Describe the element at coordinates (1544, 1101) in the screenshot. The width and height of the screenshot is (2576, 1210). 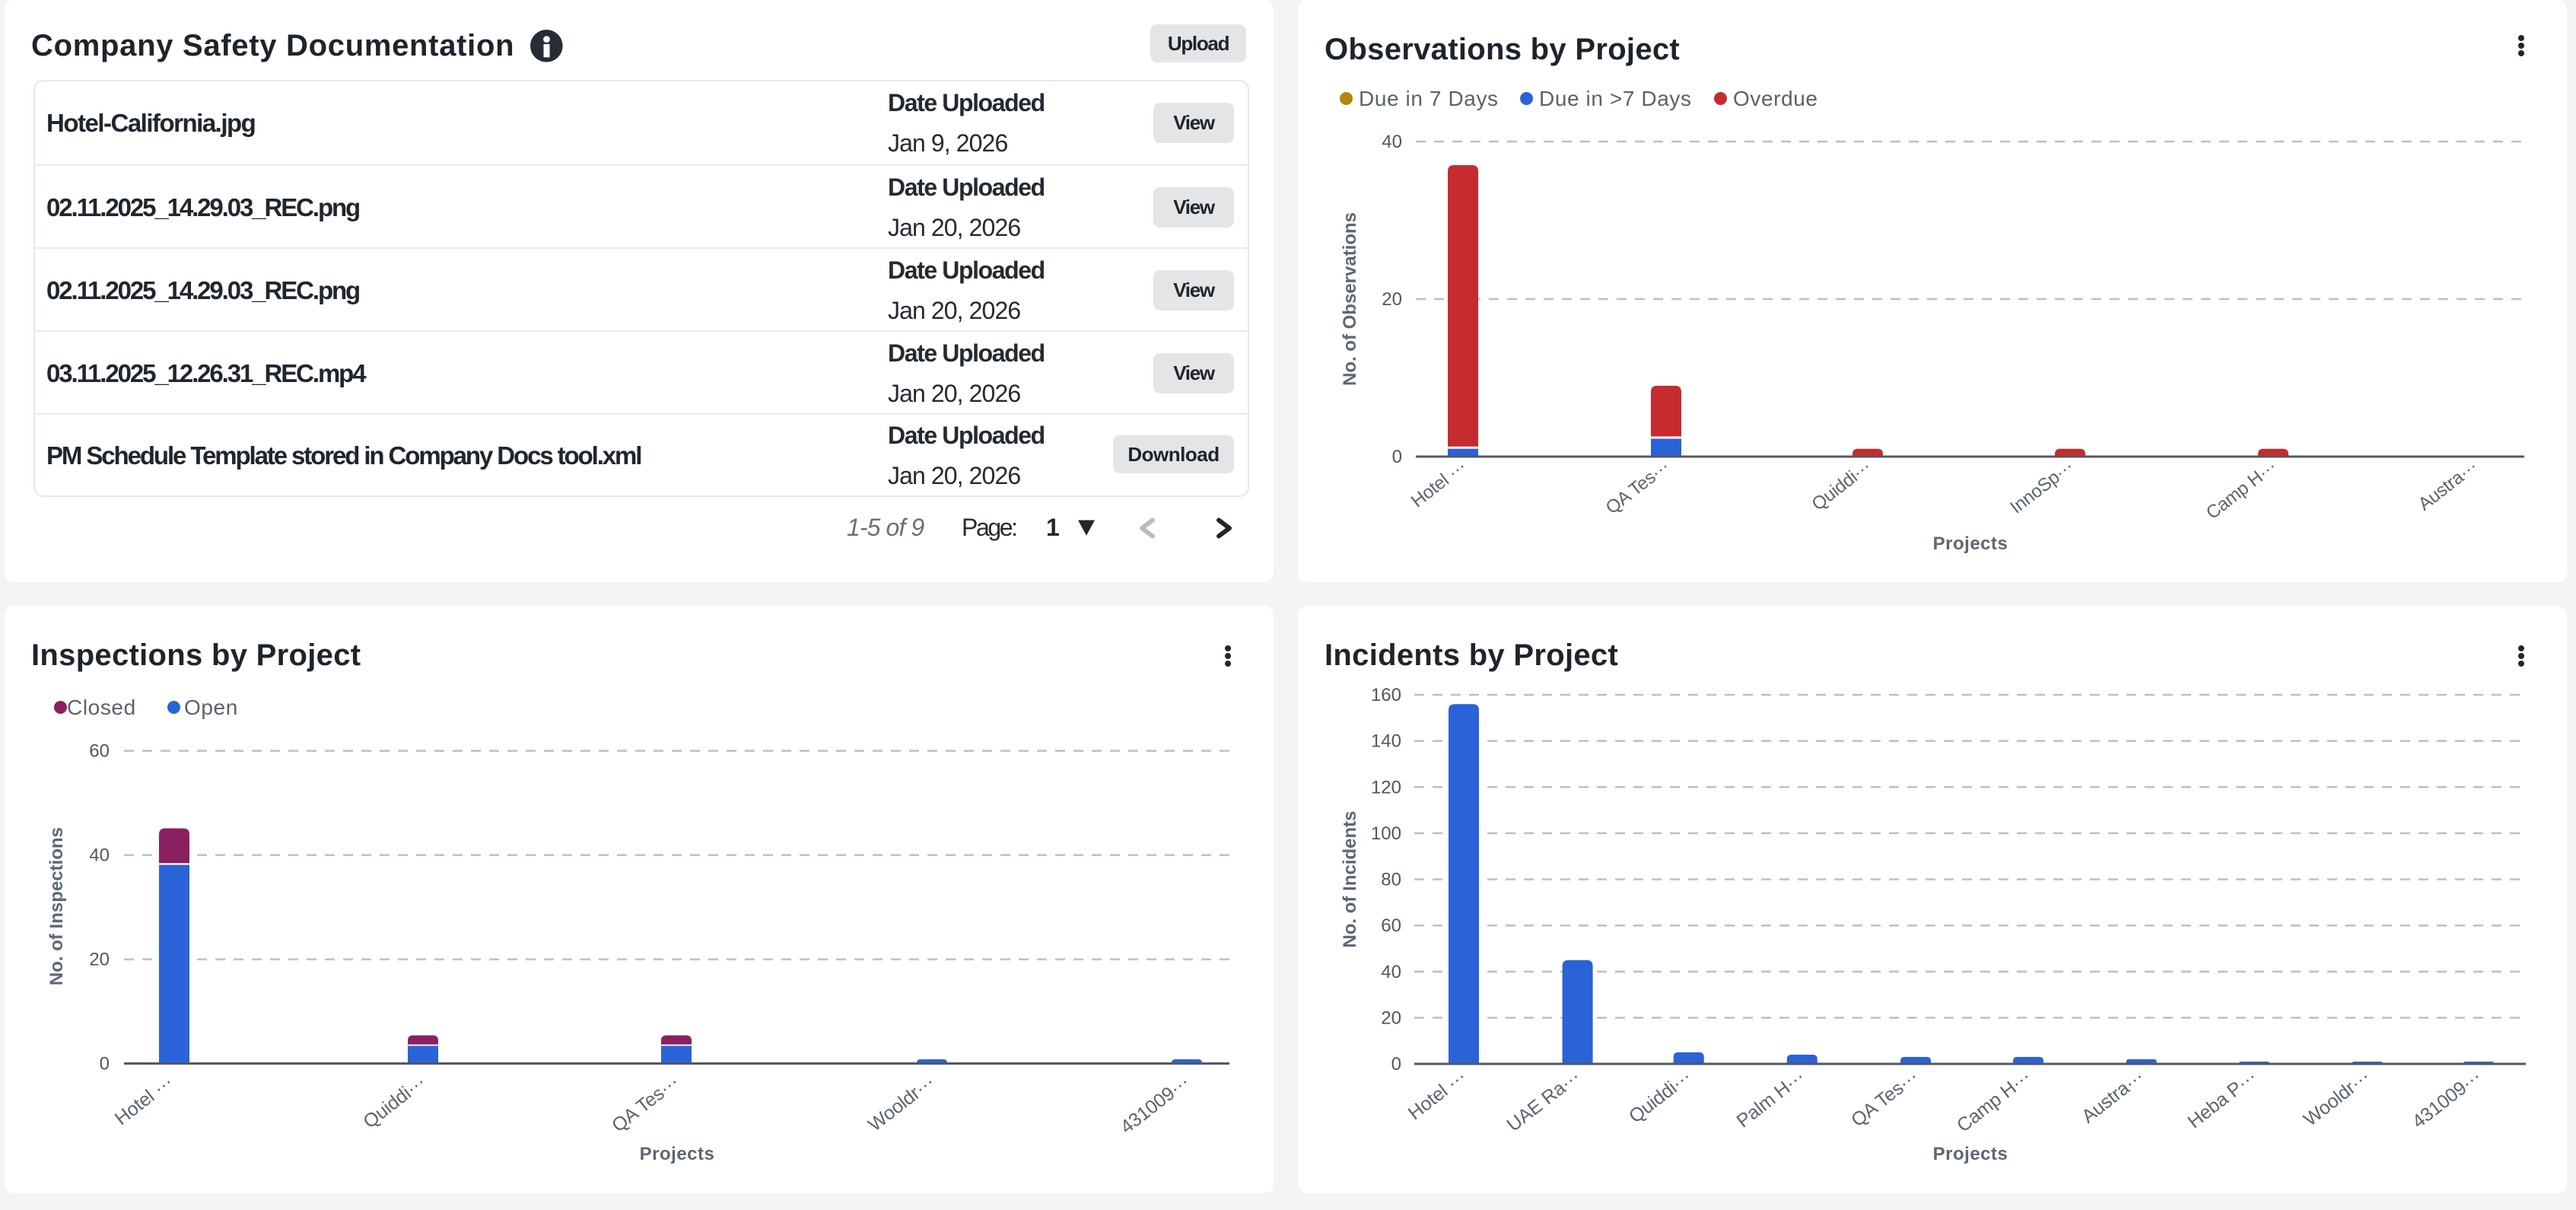
I see `svg-text: UAE Ra···` at that location.